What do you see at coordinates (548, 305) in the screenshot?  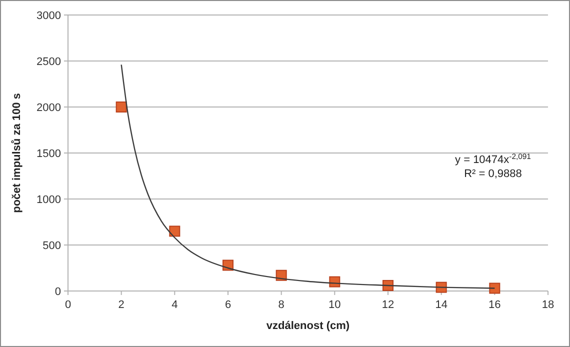 I see `x-tick-label: 18` at bounding box center [548, 305].